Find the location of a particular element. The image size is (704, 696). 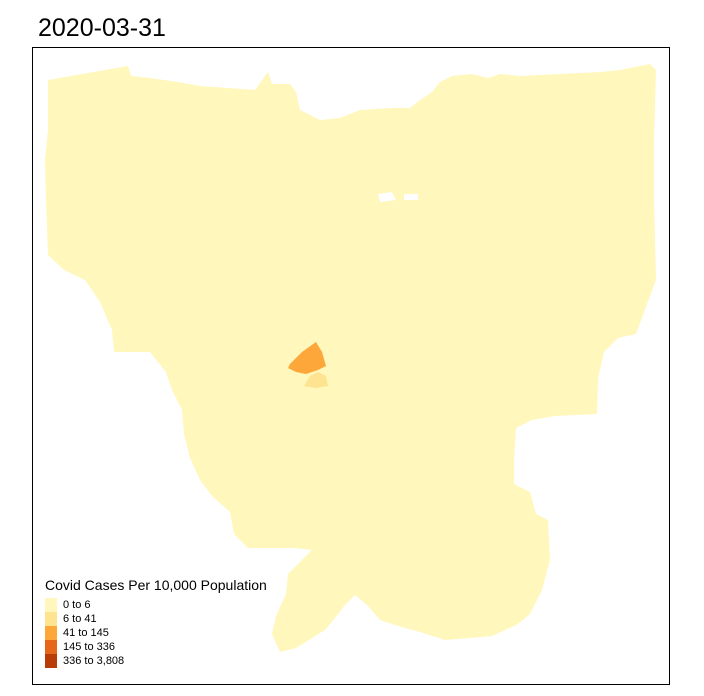

legend-item: 6 to 41 is located at coordinates (156, 619).